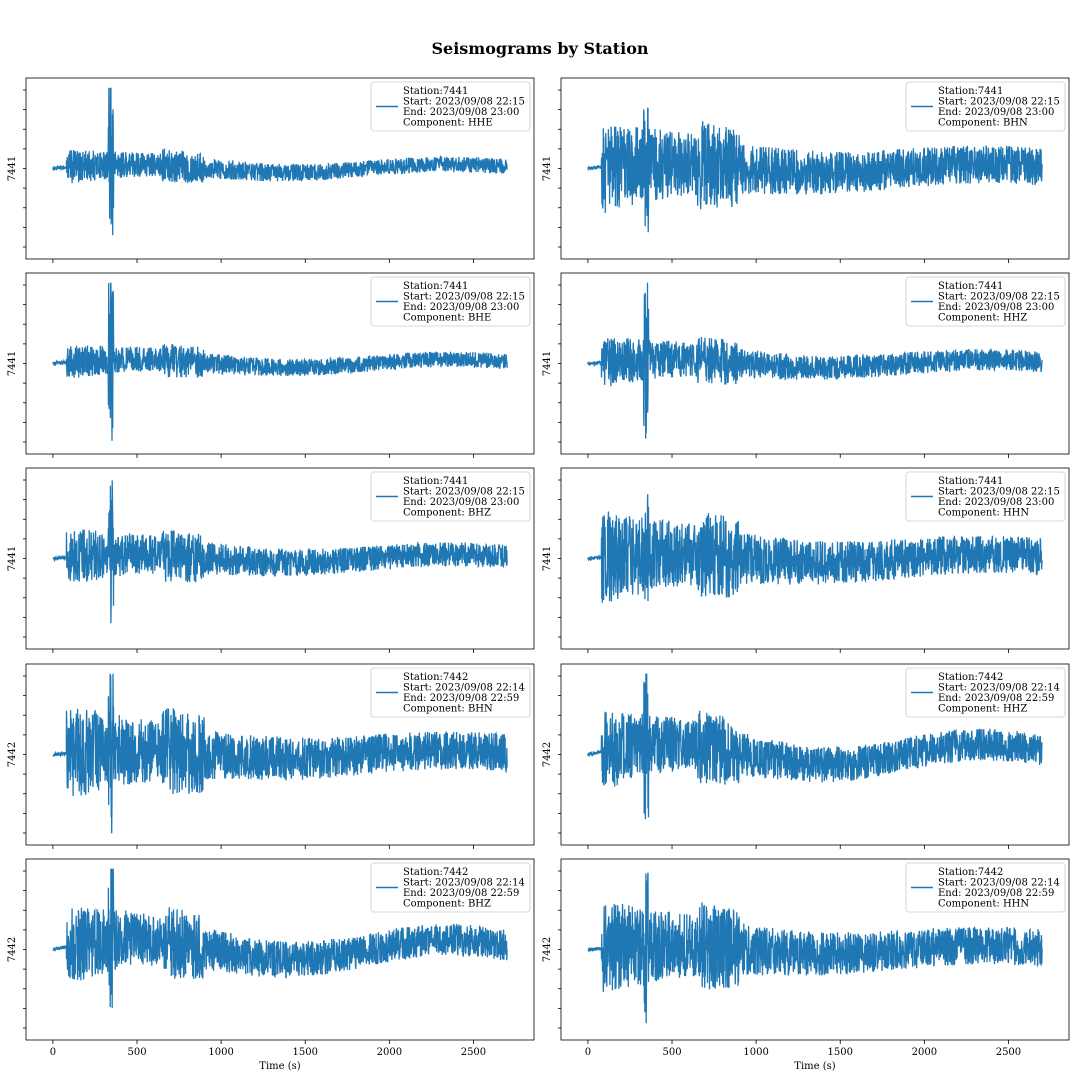 This screenshot has width=1080, height=1080. Describe the element at coordinates (448, 123) in the screenshot. I see `legend-text: Component: HHE` at that location.